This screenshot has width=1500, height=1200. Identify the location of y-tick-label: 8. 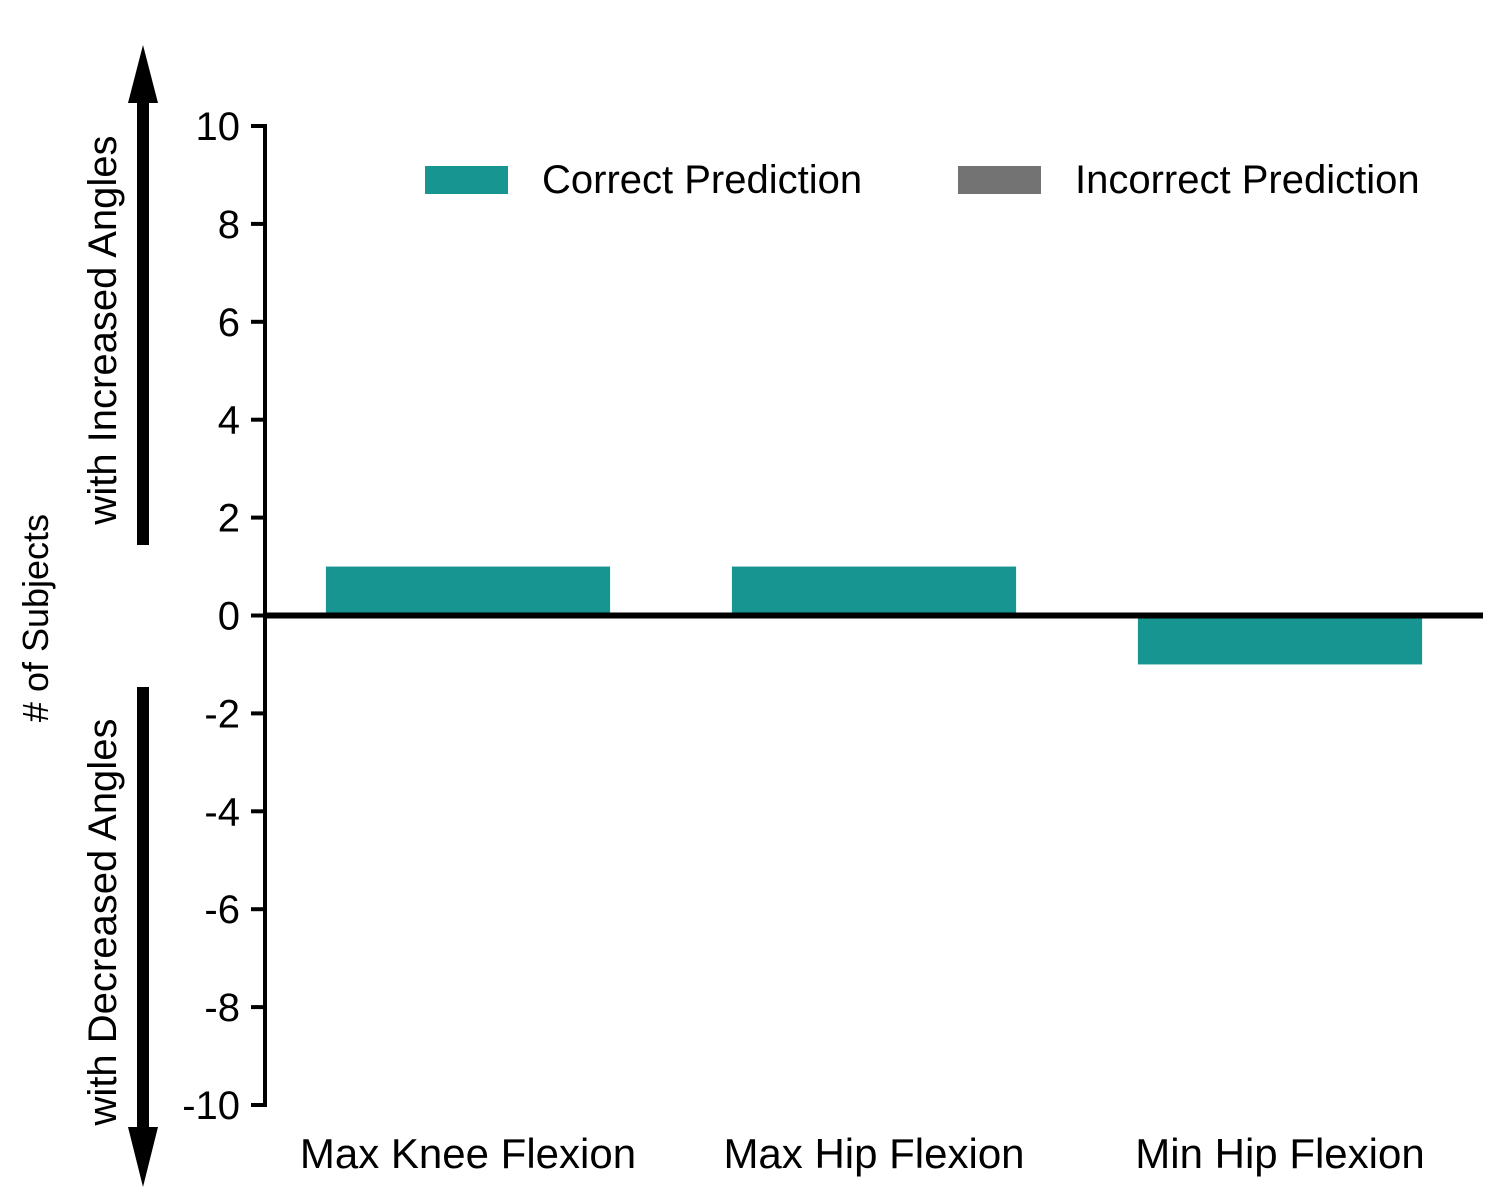
(229, 225).